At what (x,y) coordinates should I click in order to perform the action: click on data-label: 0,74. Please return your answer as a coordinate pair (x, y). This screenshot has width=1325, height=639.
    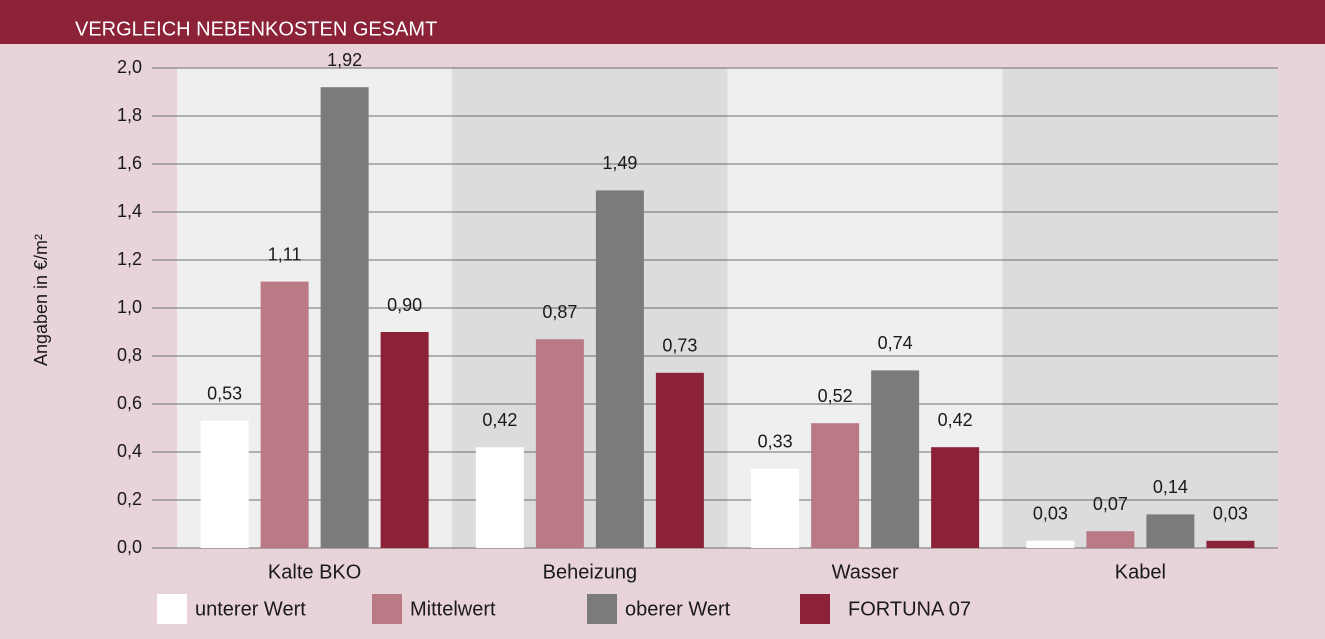
    Looking at the image, I should click on (895, 343).